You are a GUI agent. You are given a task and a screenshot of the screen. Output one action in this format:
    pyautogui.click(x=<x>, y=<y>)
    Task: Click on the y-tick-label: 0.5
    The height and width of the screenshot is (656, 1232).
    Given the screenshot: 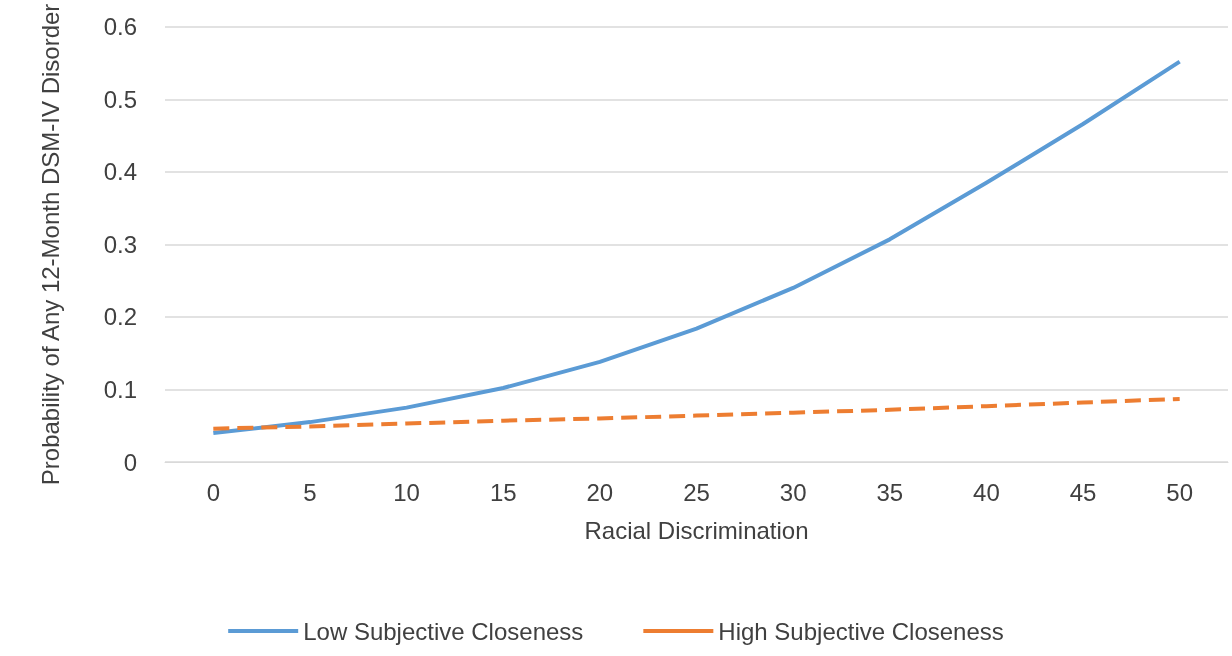 What is the action you would take?
    pyautogui.click(x=120, y=99)
    